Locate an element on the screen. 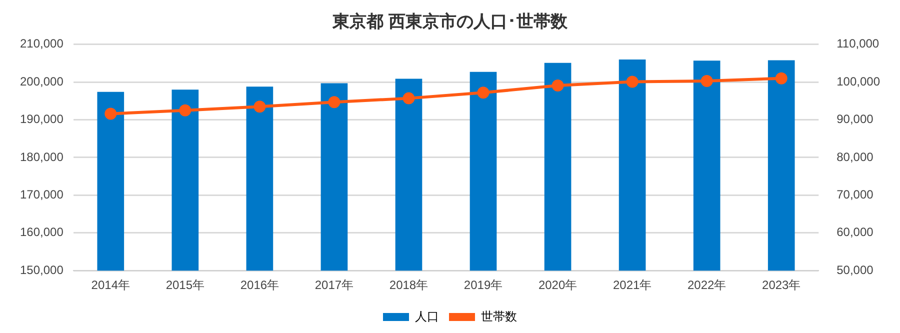  y2-tick-label: 80,000 is located at coordinates (855, 157).